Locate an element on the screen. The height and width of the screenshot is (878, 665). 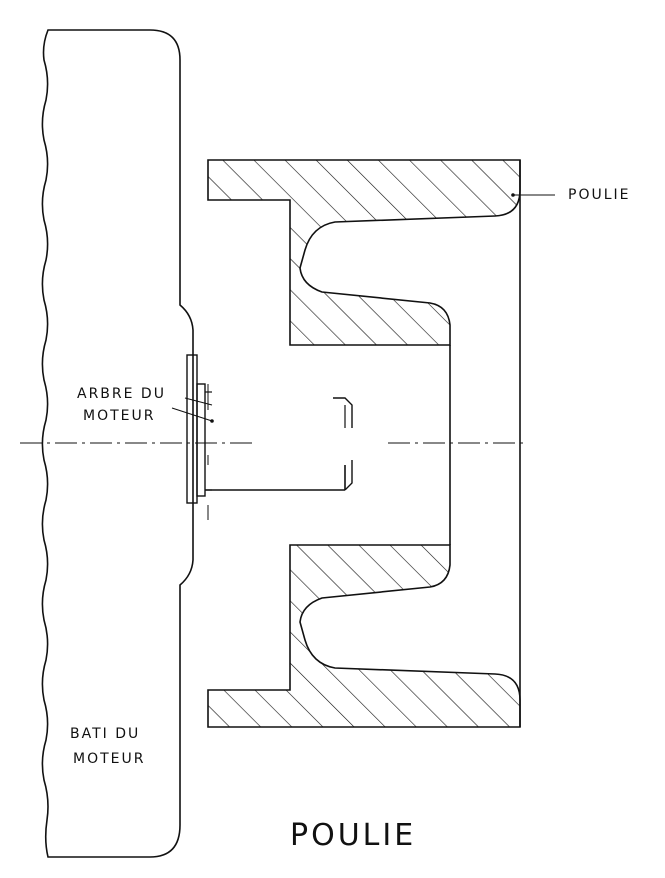
drawing-title: POULIE is located at coordinates (353, 835).